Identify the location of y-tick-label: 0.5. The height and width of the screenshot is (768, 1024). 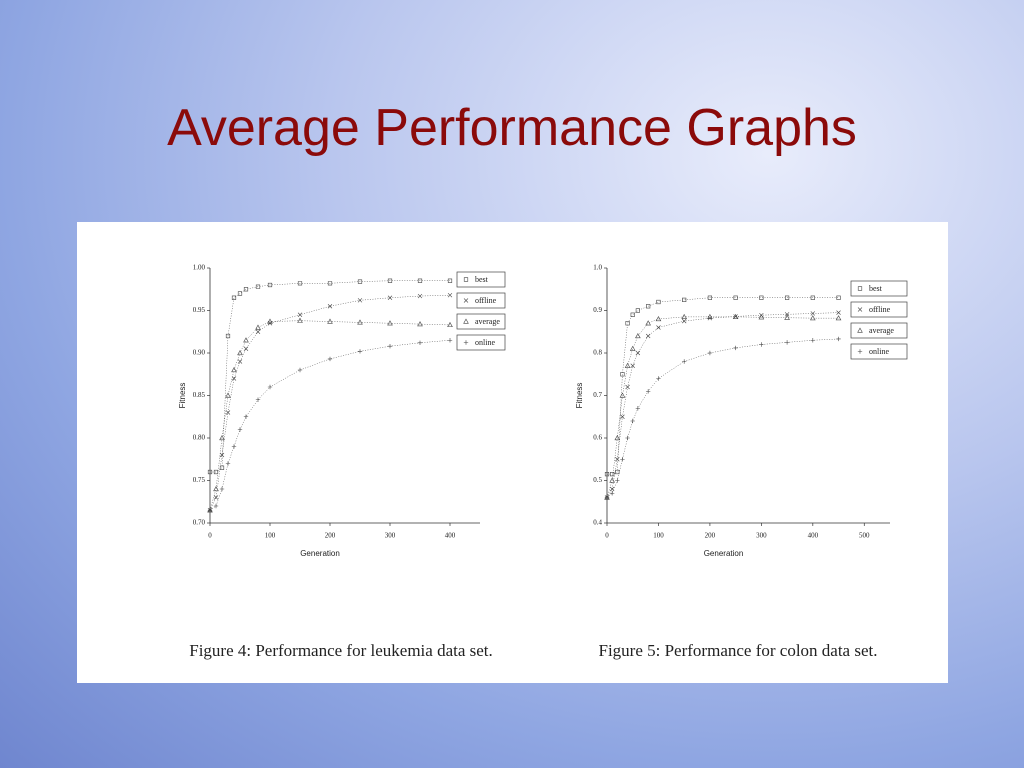
(597, 480).